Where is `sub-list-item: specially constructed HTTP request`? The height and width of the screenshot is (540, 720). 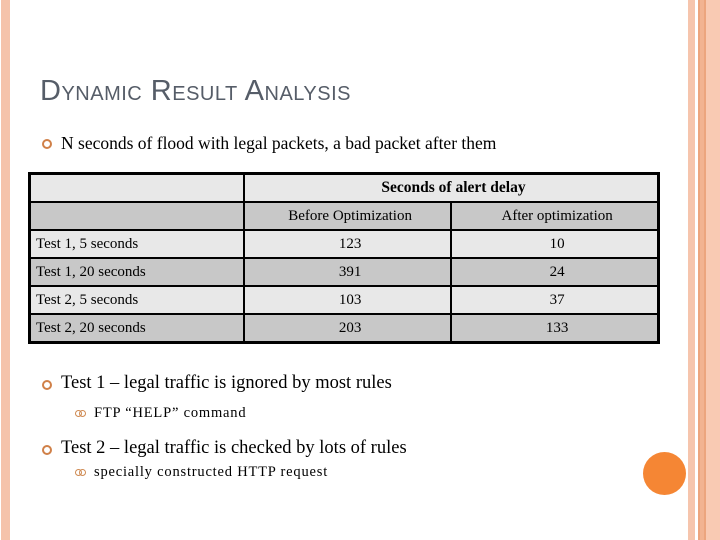
sub-list-item: specially constructed HTTP request is located at coordinates (201, 472).